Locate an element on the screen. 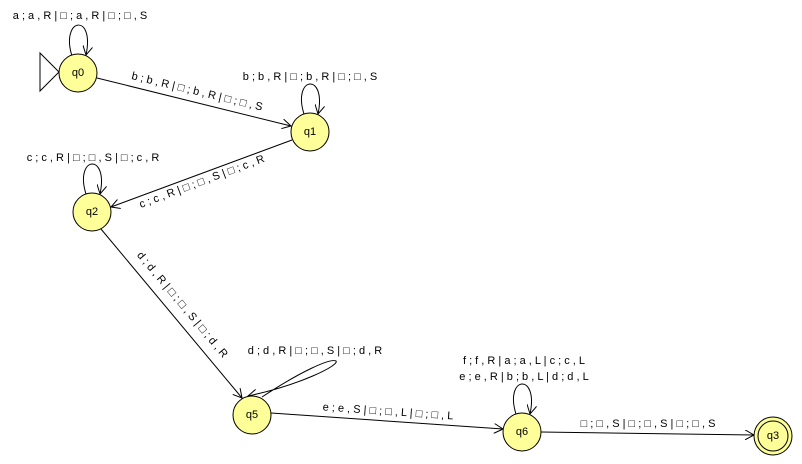  state-label: q2 is located at coordinates (92, 212).